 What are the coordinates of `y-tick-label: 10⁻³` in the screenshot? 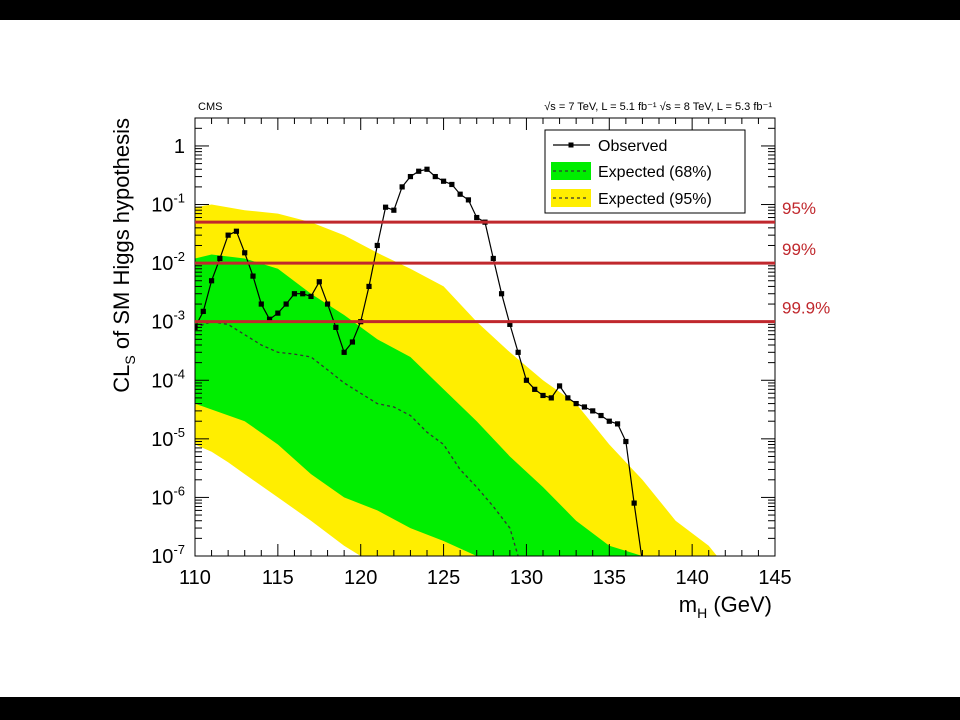 It's located at (168, 321).